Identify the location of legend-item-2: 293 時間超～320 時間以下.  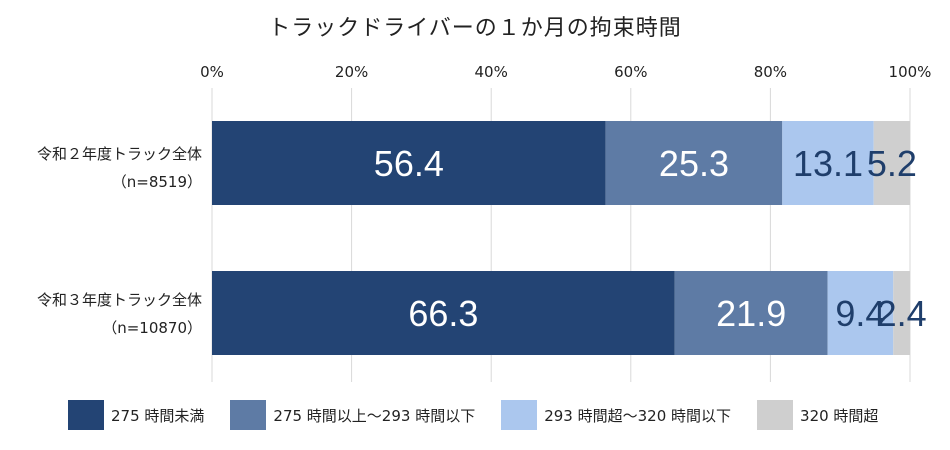
(616, 415).